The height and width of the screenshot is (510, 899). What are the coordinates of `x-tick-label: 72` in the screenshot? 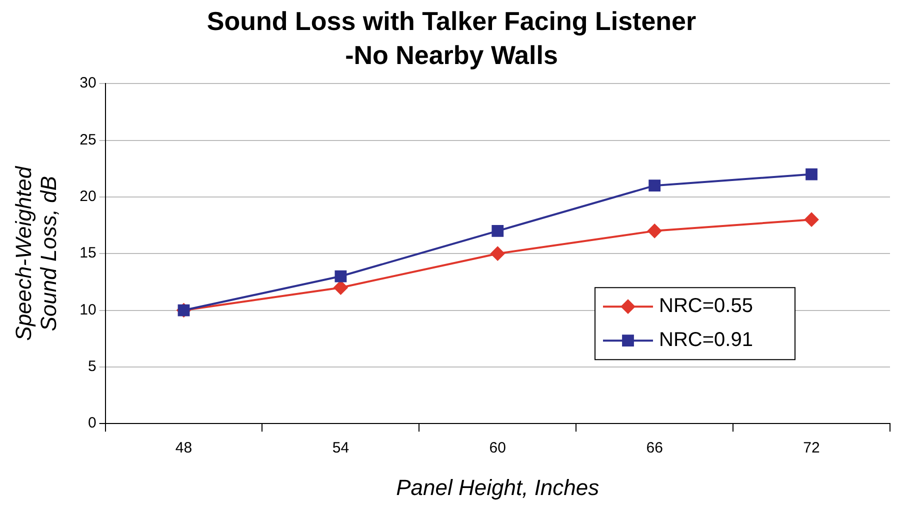 It's located at (811, 448).